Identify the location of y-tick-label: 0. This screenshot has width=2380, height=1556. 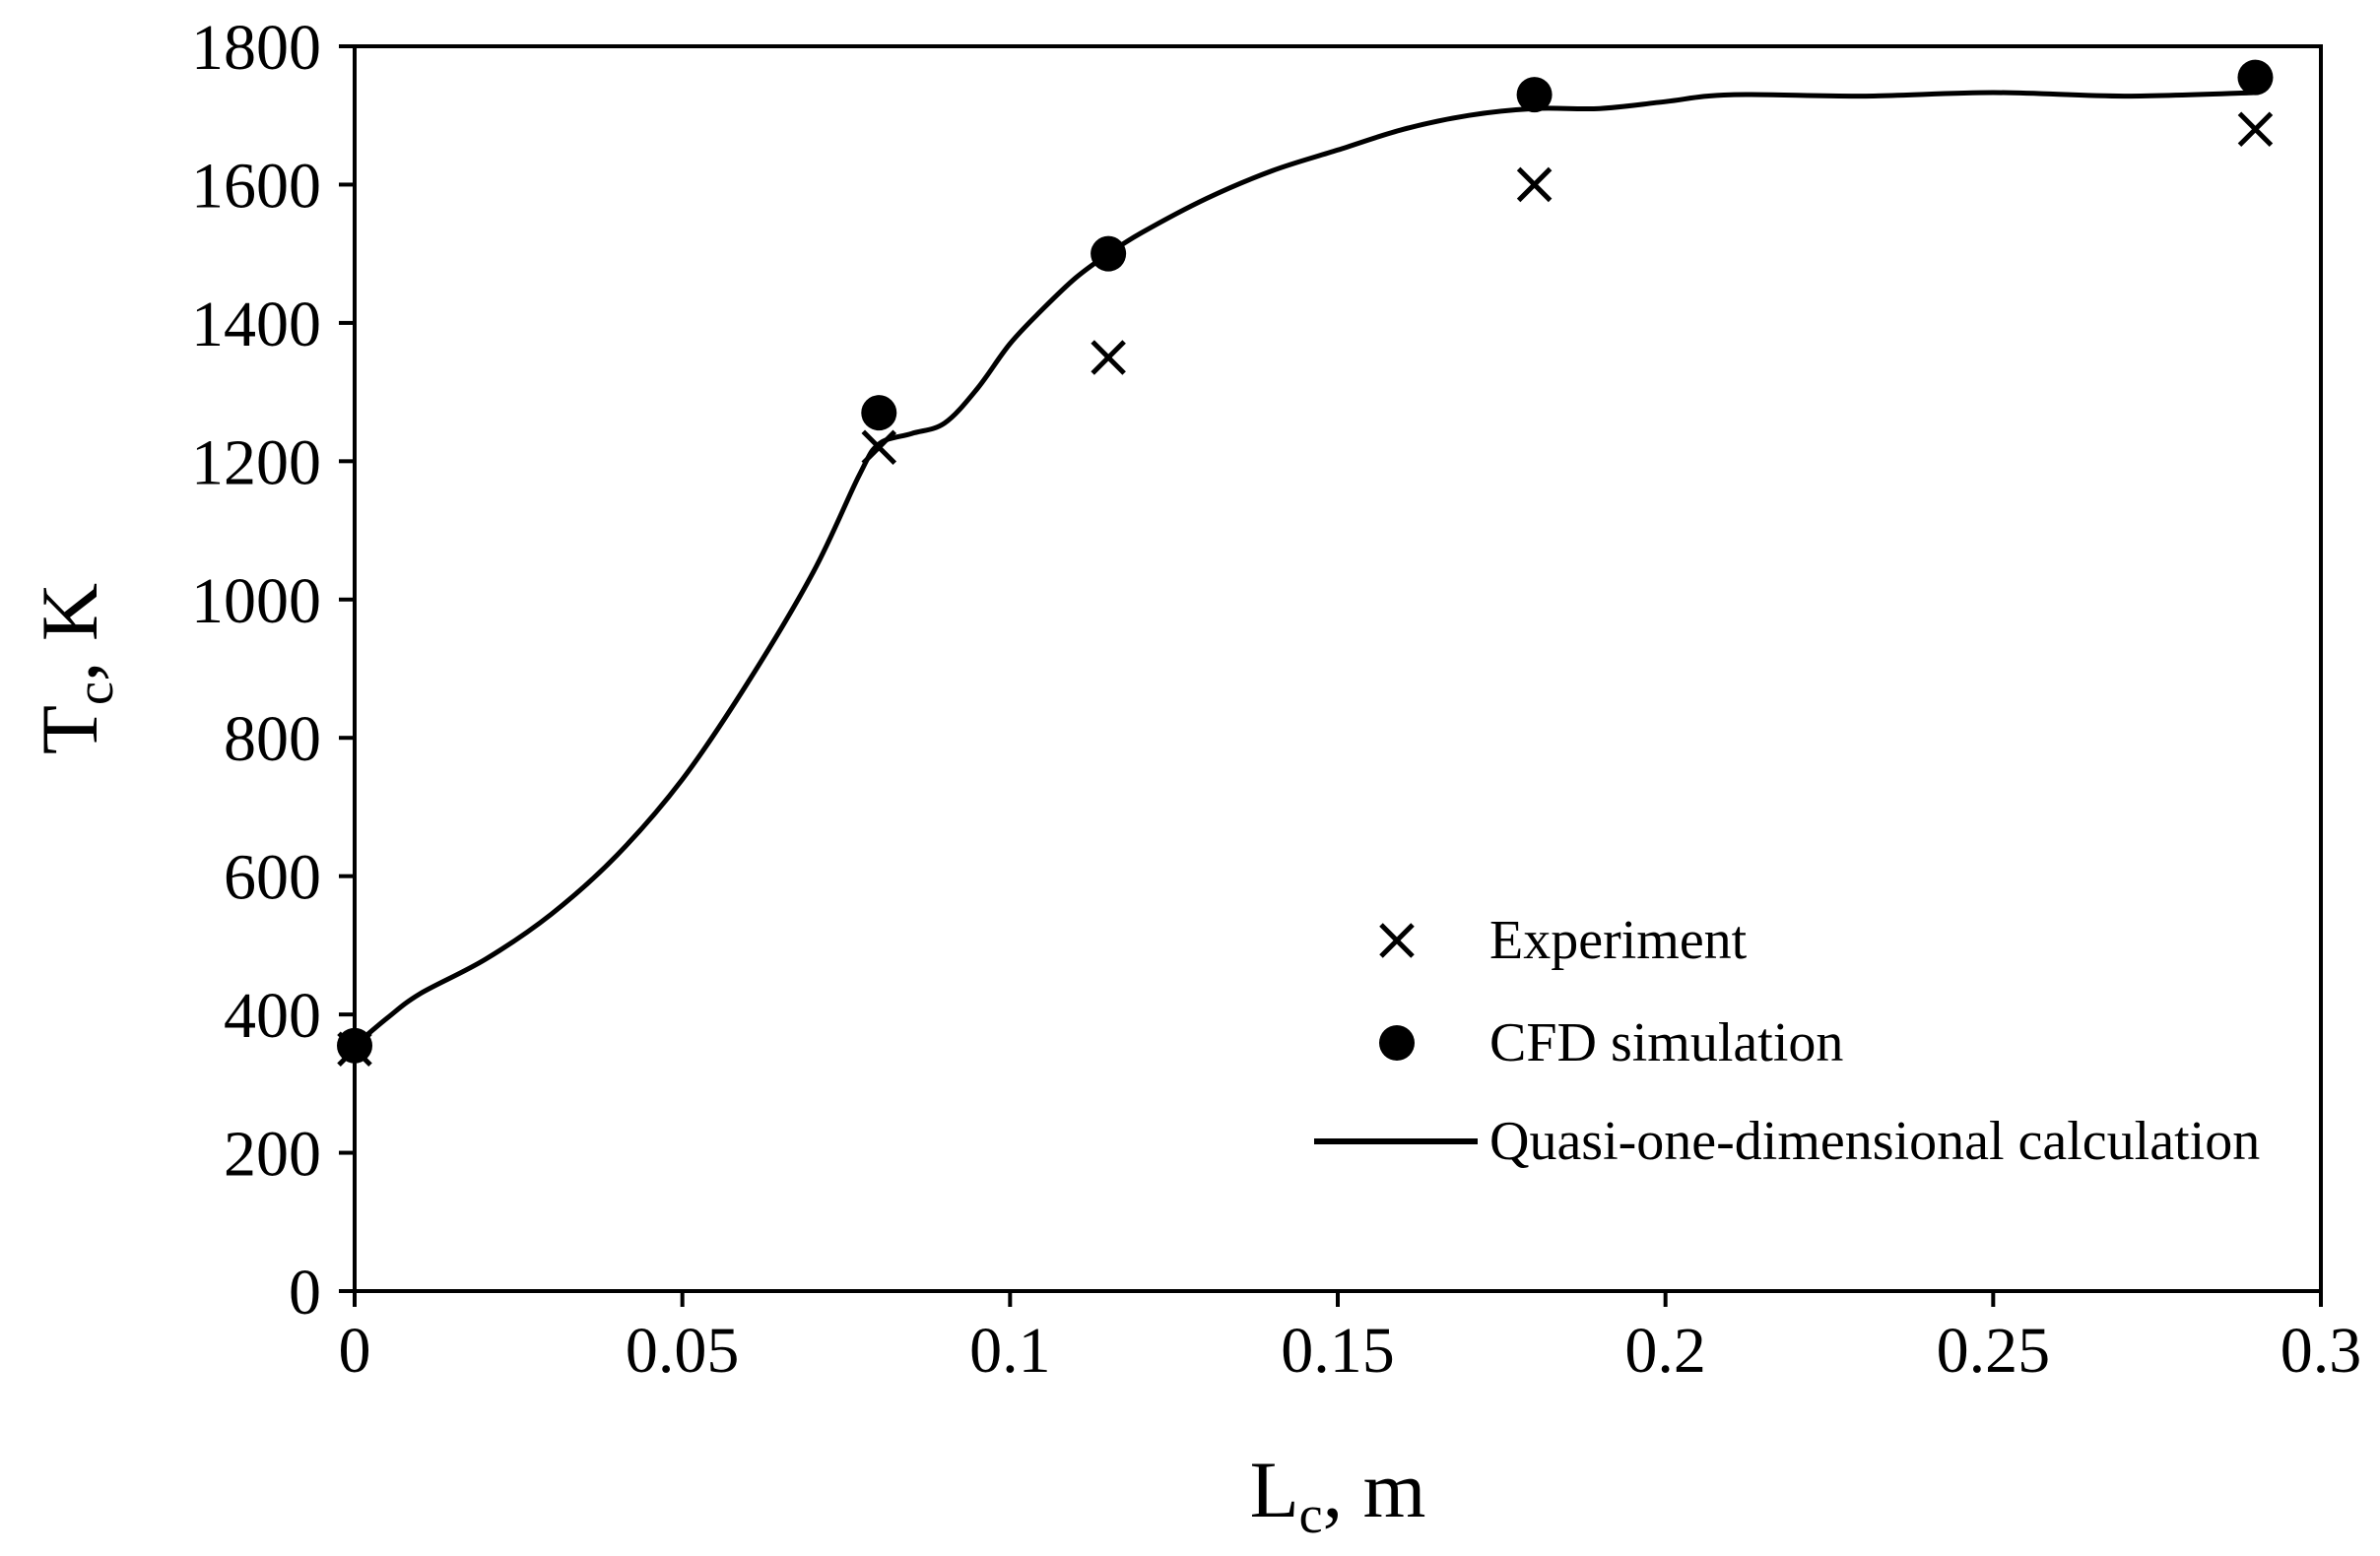
(305, 1293).